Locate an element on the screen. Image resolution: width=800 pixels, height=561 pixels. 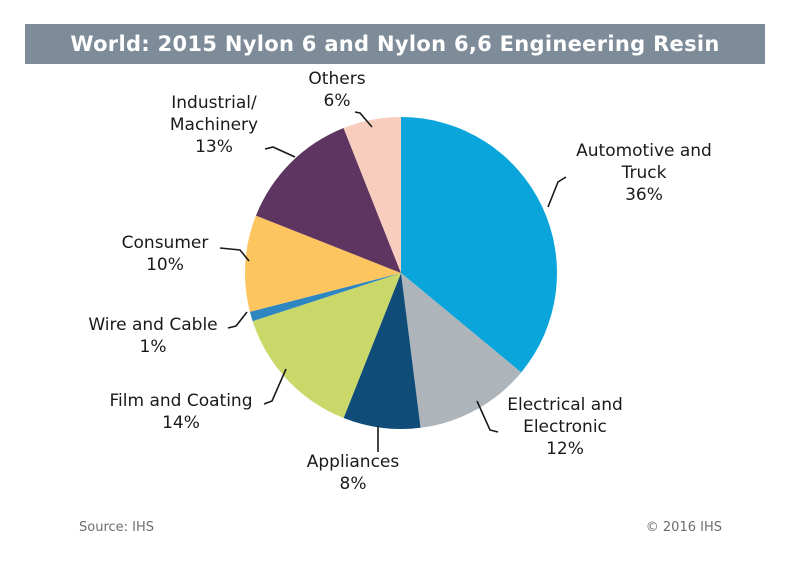
slice-category: Electronic is located at coordinates (565, 427).